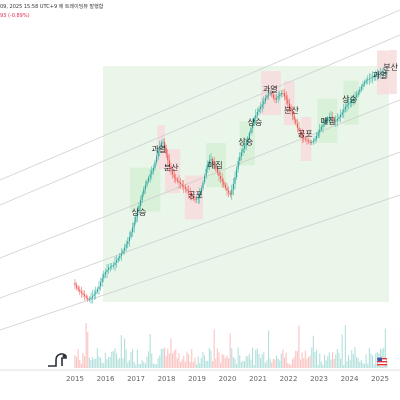 This screenshot has height=400, width=400. I want to click on tradingview-logo-icon, so click(57, 360).